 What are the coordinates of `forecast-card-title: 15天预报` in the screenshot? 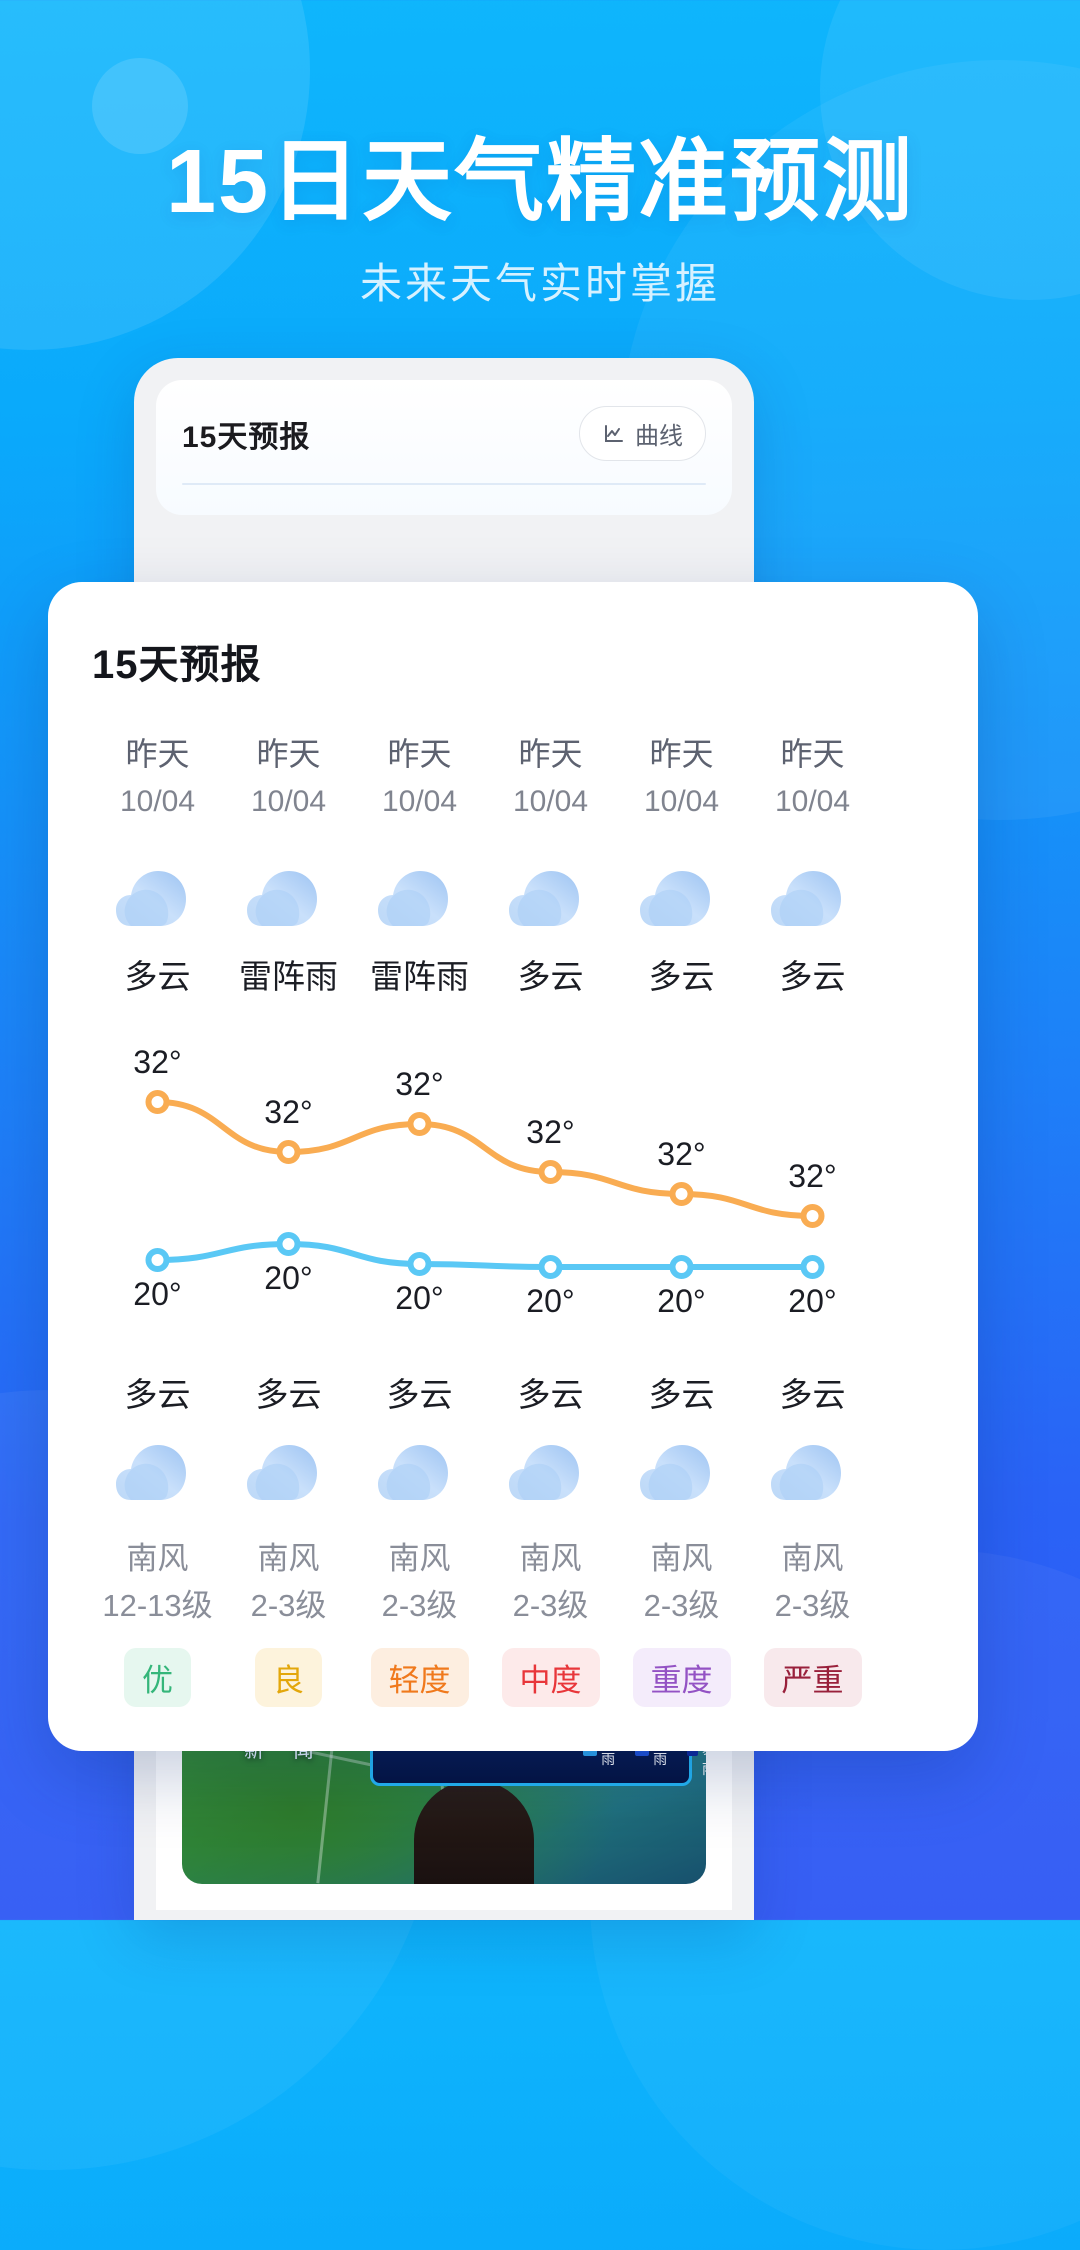 It's located at (177, 665).